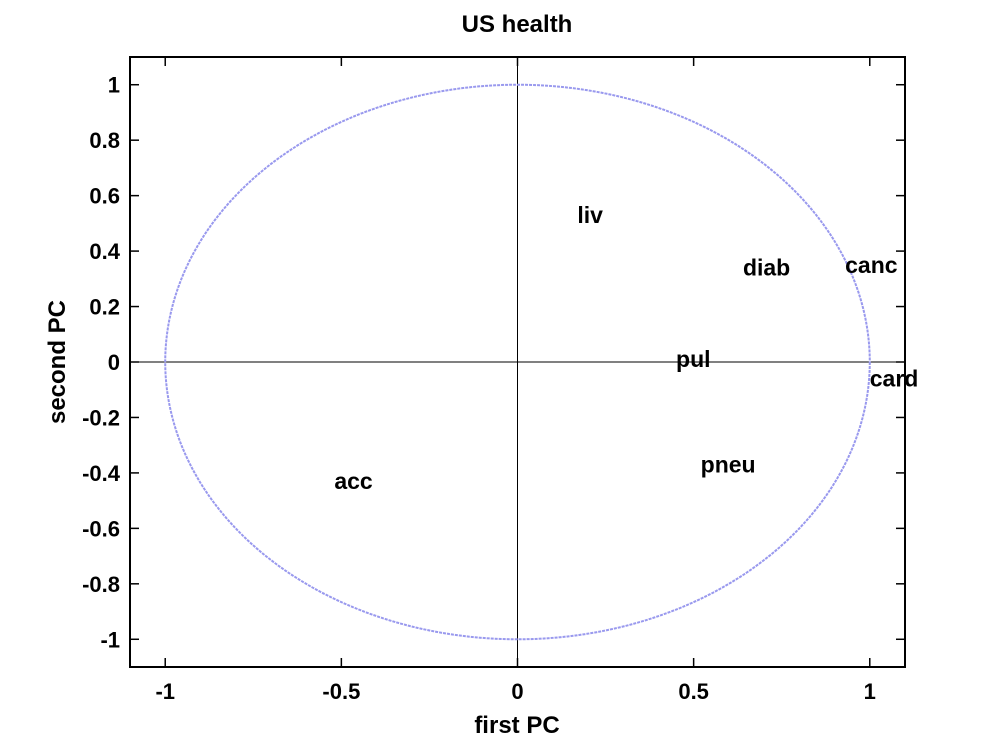  Describe the element at coordinates (104, 251) in the screenshot. I see `y-tick-label: 0.4` at that location.